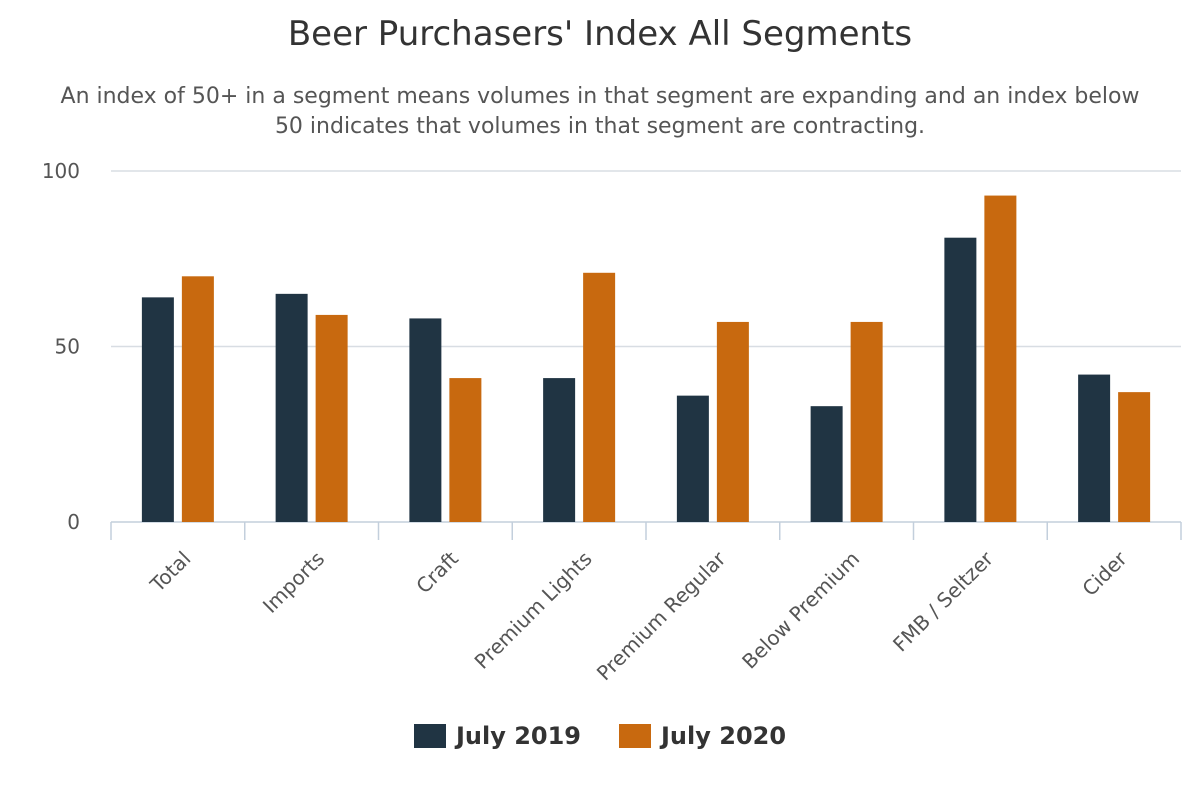 The width and height of the screenshot is (1200, 800). What do you see at coordinates (437, 572) in the screenshot?
I see `x-tick-label-craft: Craft` at bounding box center [437, 572].